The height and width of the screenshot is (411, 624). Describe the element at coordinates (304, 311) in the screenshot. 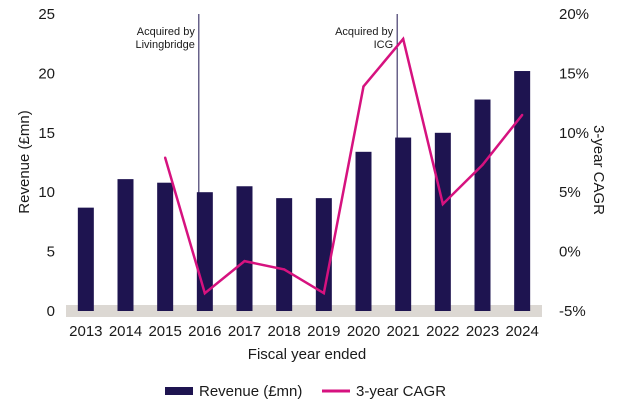

I see `baseline-band` at that location.